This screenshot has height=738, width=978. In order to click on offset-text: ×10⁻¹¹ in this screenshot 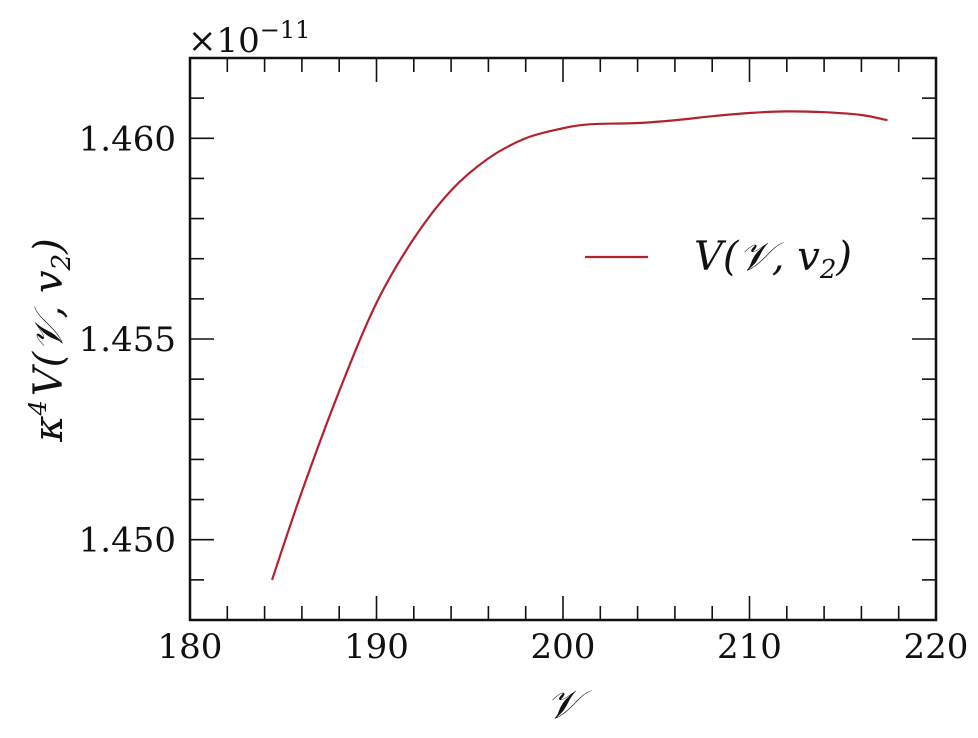, I will do `click(249, 38)`.